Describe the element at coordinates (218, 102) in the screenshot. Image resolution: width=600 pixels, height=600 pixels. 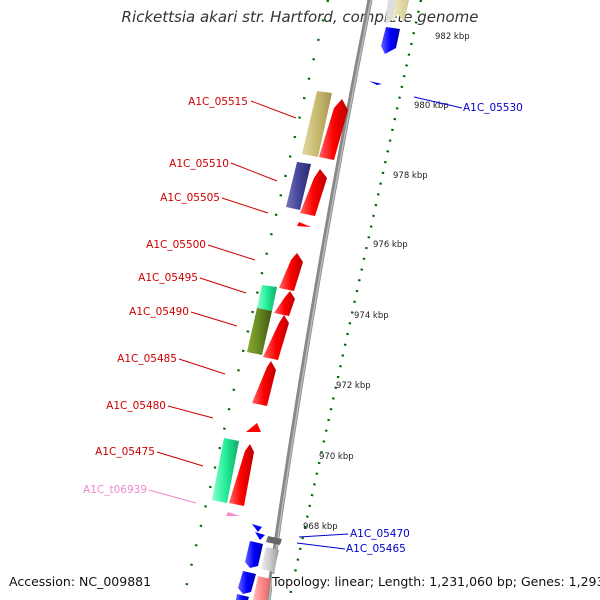
I see `gene-label: A1C_05515` at that location.